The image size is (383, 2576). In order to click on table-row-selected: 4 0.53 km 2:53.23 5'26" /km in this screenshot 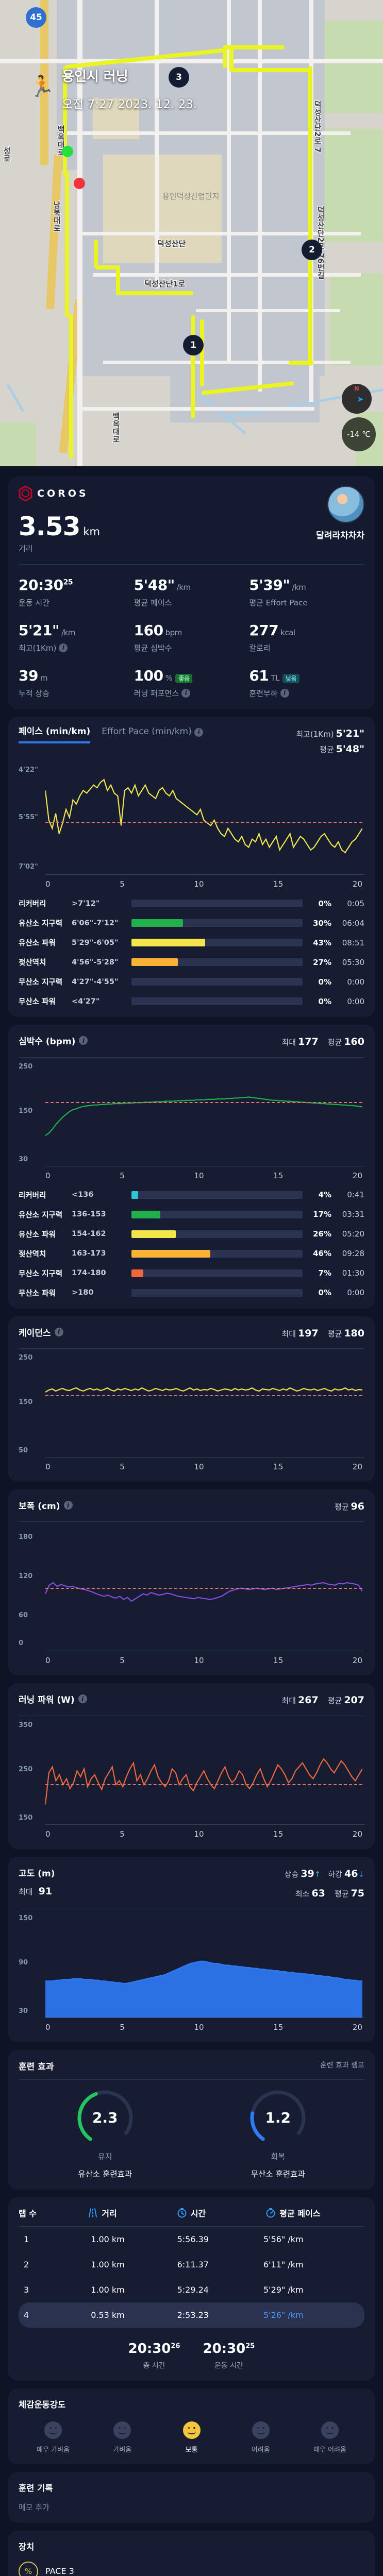, I will do `click(191, 2315)`.